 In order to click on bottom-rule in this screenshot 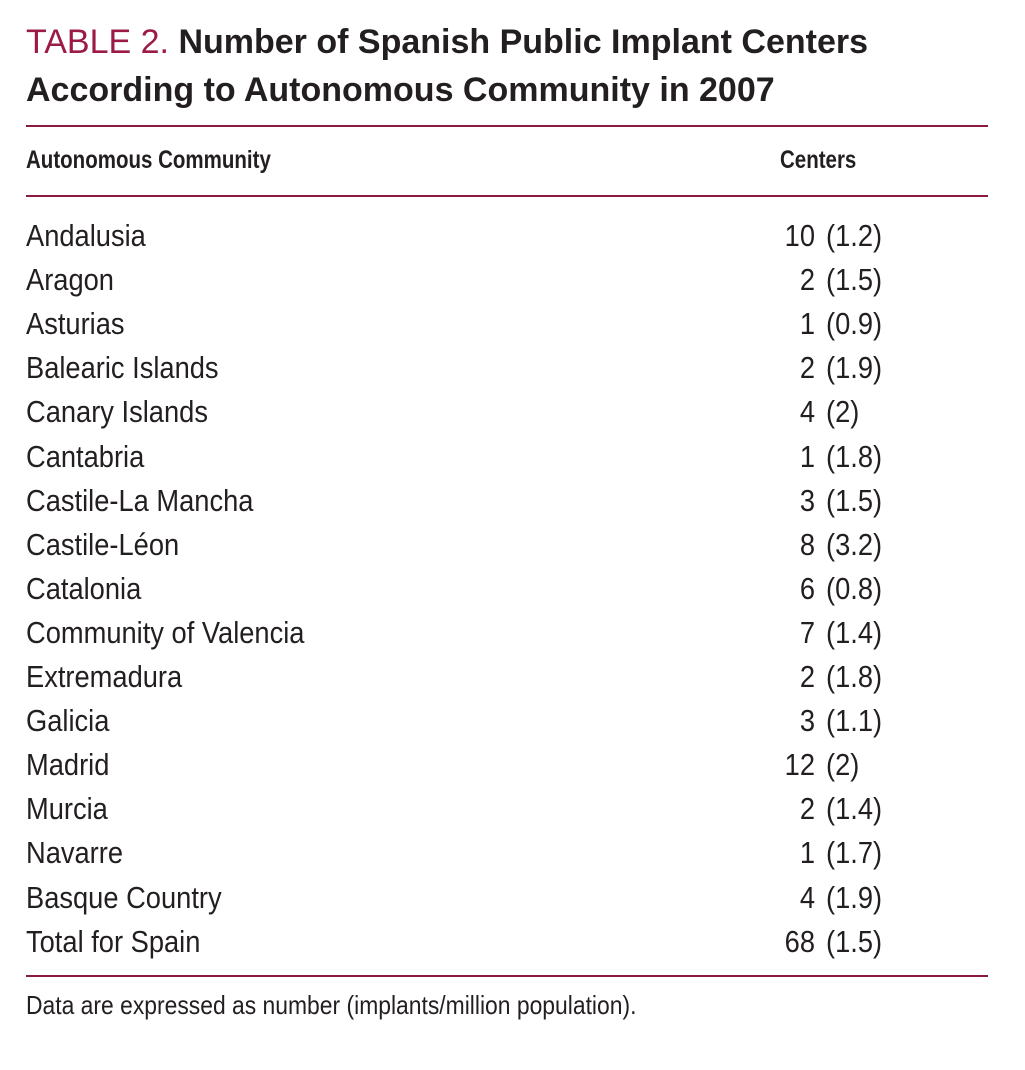, I will do `click(507, 976)`.